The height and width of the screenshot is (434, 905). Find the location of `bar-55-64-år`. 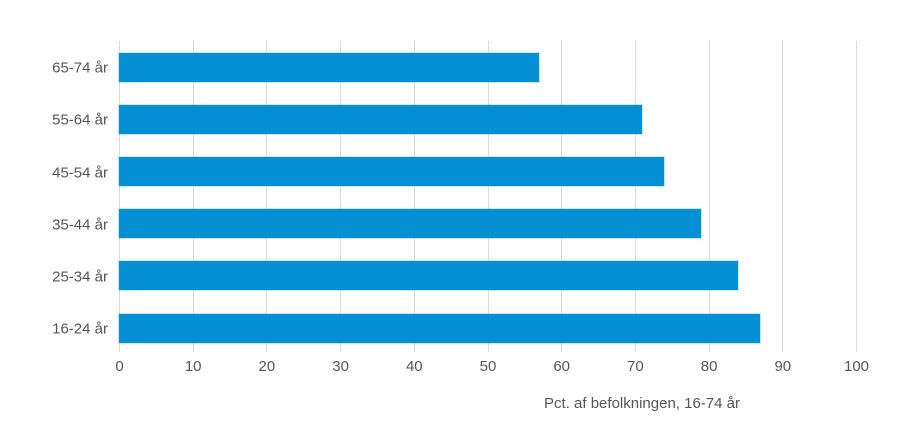

bar-55-64-år is located at coordinates (381, 119).